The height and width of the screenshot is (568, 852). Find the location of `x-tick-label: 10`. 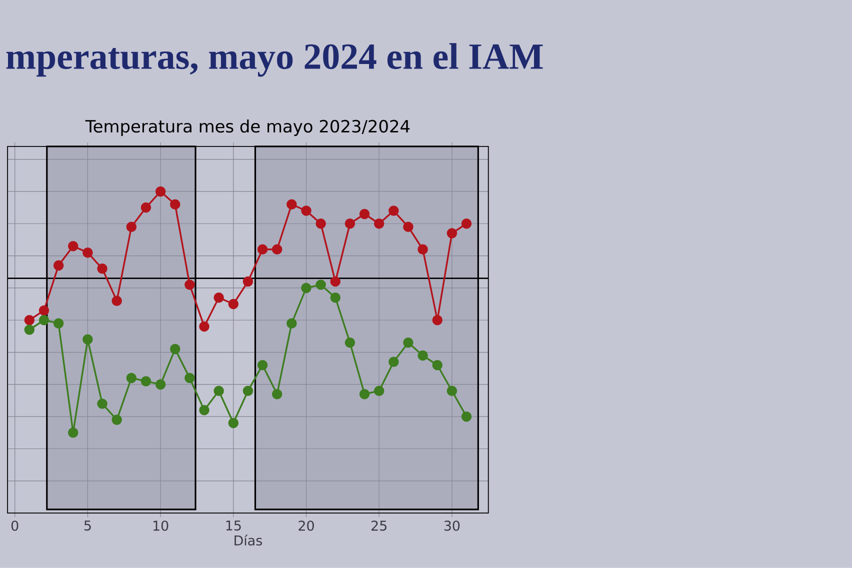

x-tick-label: 10 is located at coordinates (160, 525).